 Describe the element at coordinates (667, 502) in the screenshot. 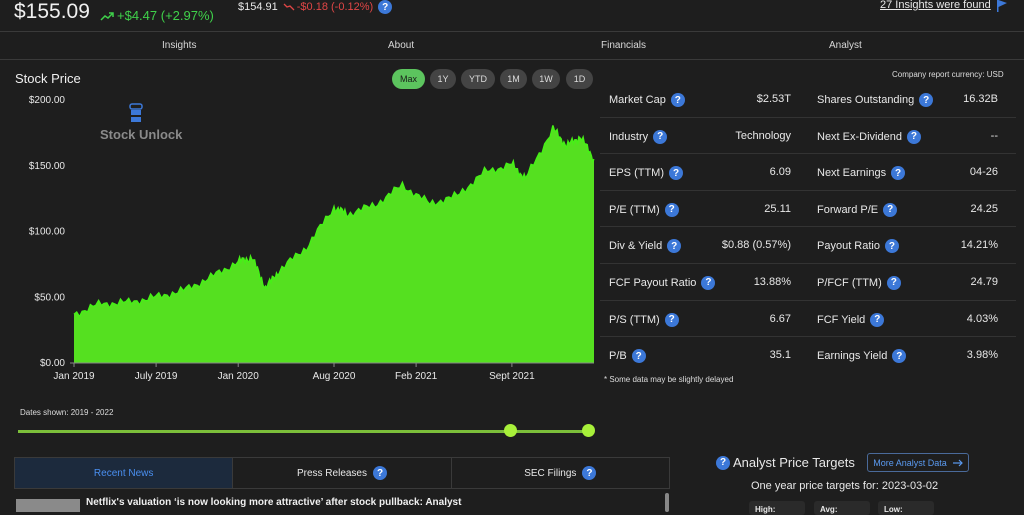

I see `news-scrollbar` at that location.